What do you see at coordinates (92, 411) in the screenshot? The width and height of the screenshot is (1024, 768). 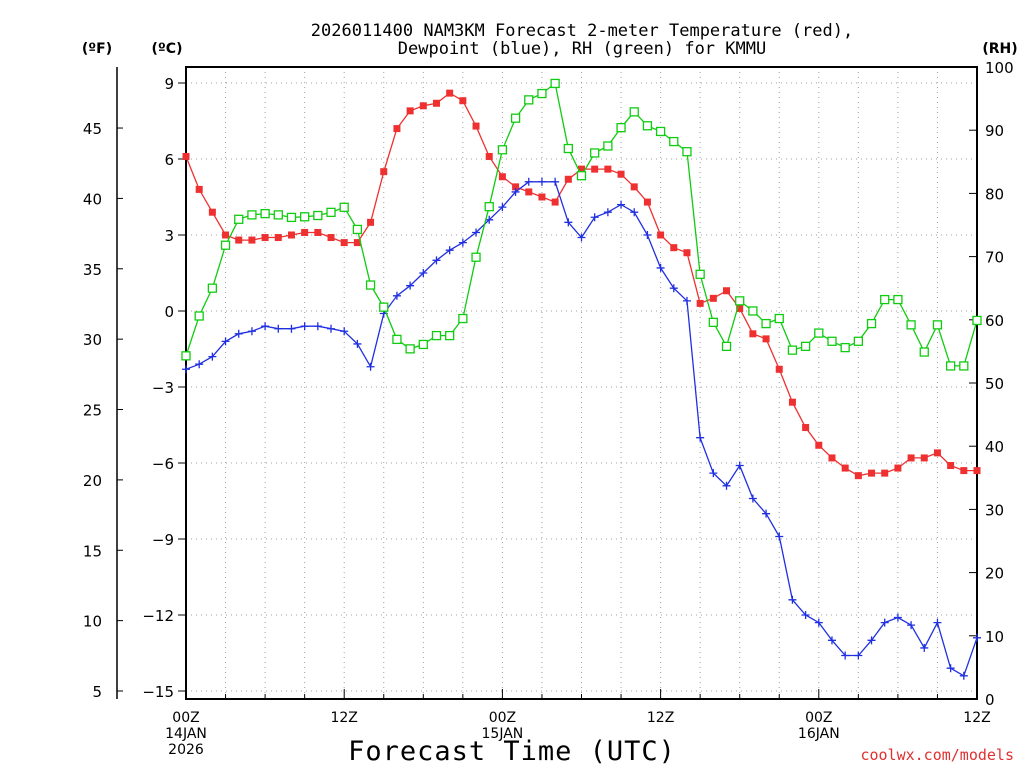 I see `fahrenheit-tick-label: 25` at bounding box center [92, 411].